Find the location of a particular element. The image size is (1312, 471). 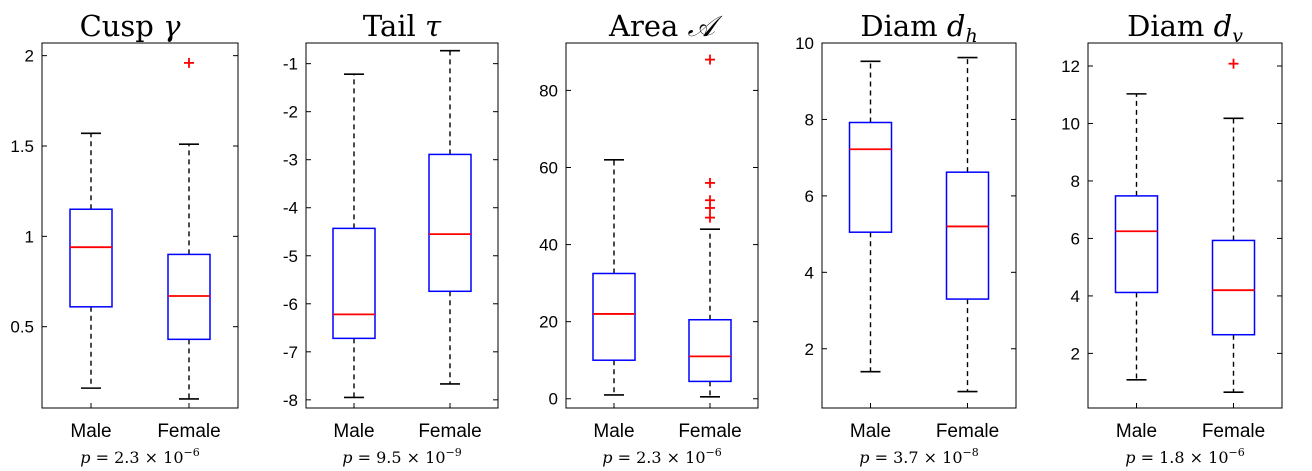

panel-title-prefix: Cusp is located at coordinates (122, 26).